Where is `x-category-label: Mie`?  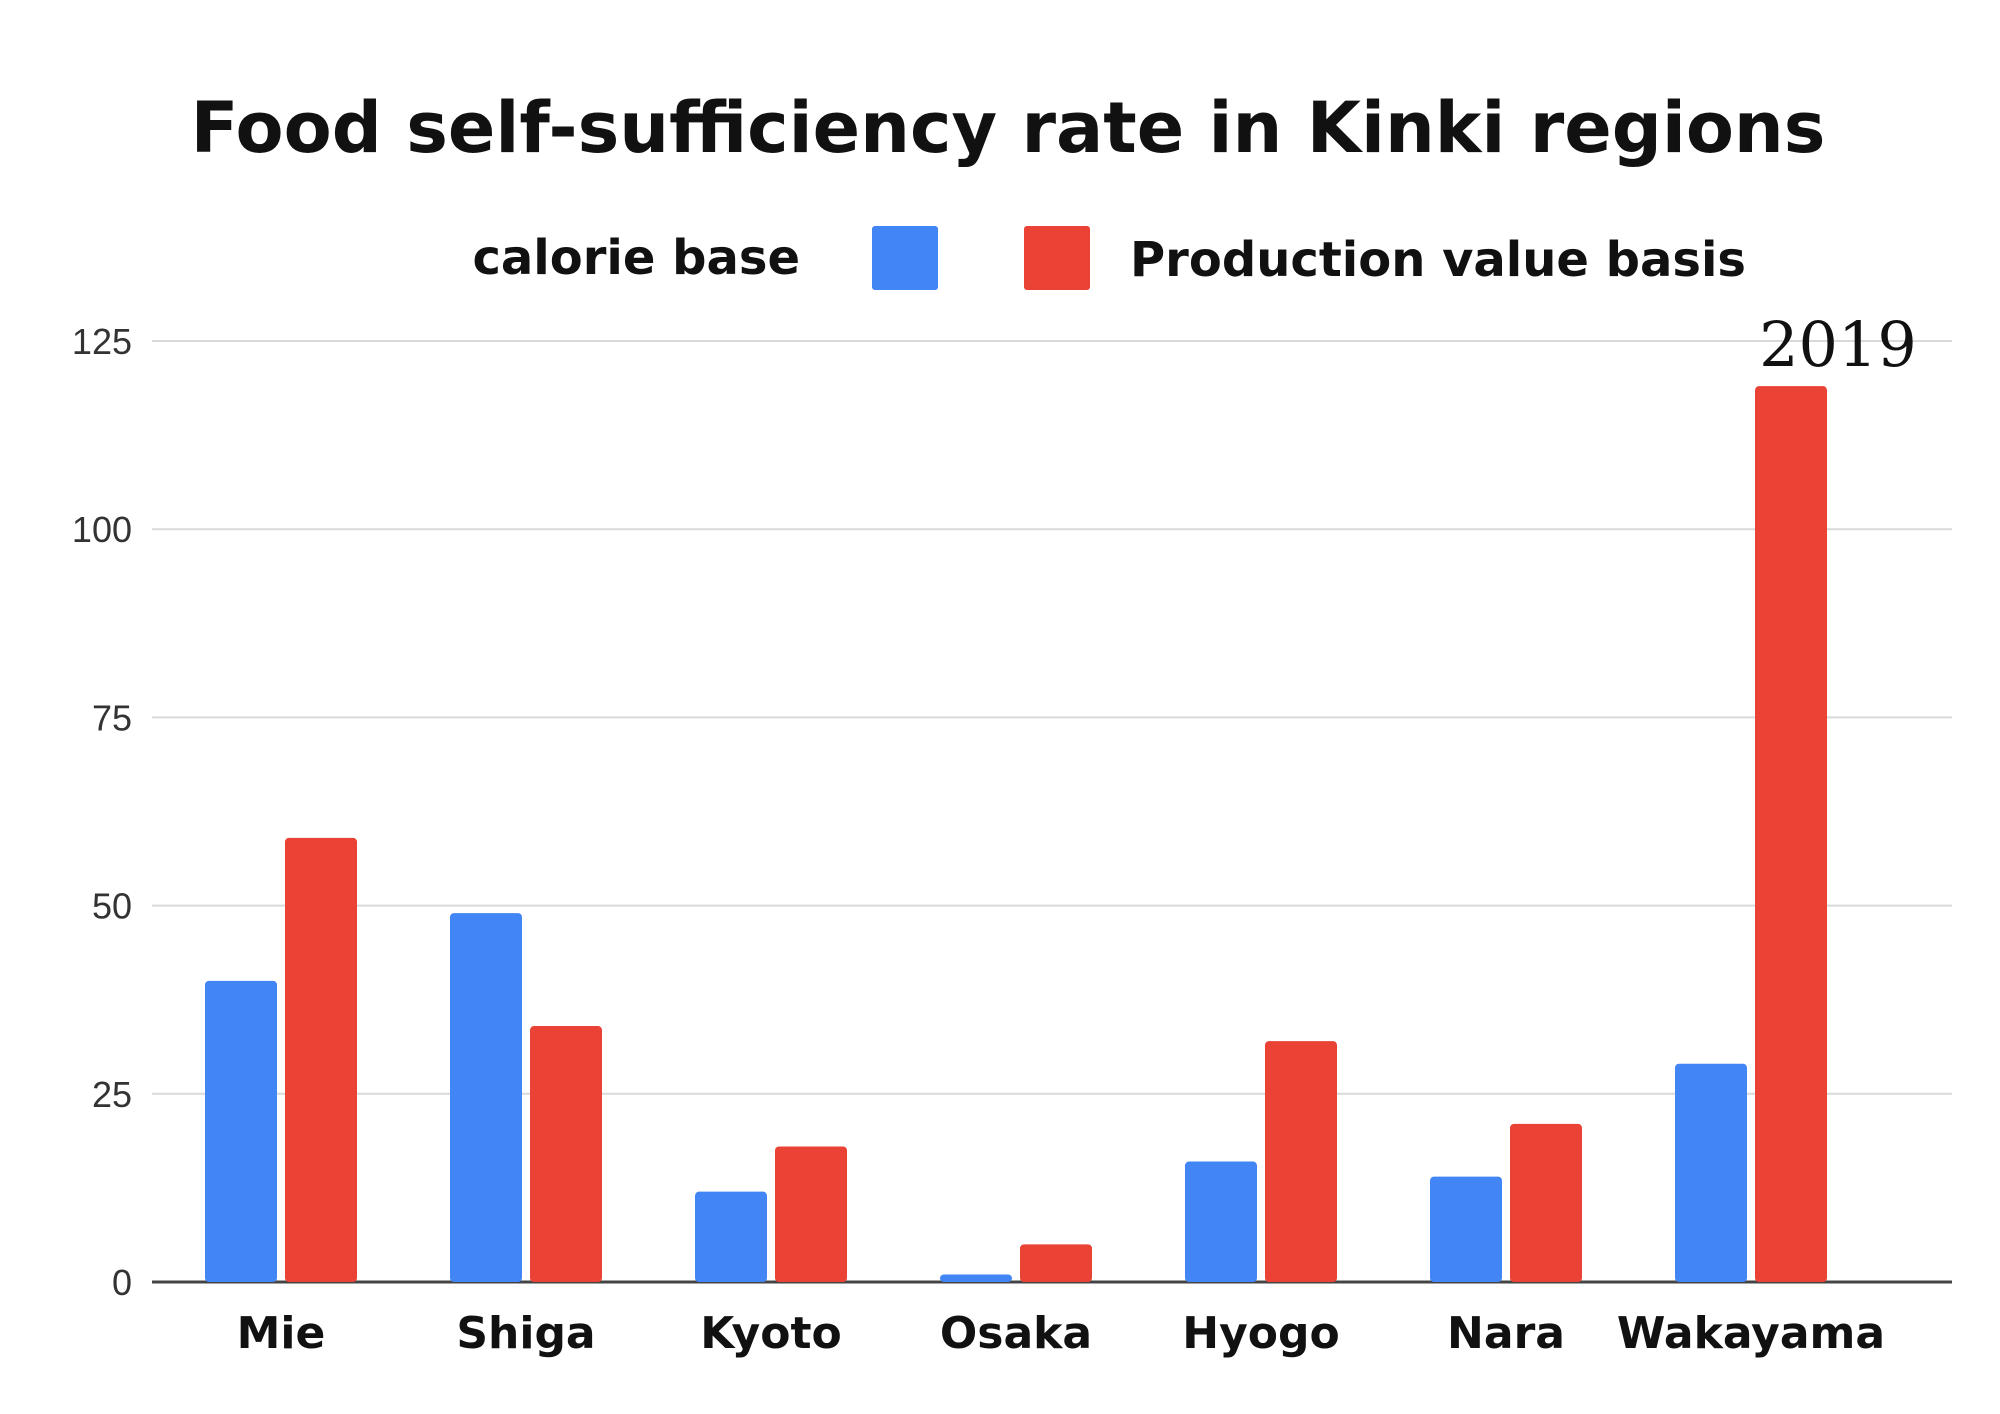
x-category-label: Mie is located at coordinates (281, 1333).